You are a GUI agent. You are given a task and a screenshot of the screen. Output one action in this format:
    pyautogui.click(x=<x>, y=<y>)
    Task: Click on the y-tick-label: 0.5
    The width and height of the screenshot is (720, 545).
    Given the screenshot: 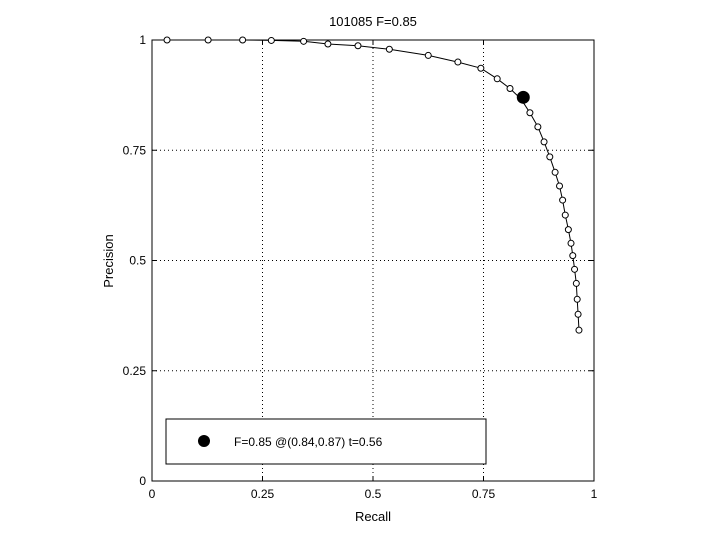 What is the action you would take?
    pyautogui.click(x=137, y=261)
    